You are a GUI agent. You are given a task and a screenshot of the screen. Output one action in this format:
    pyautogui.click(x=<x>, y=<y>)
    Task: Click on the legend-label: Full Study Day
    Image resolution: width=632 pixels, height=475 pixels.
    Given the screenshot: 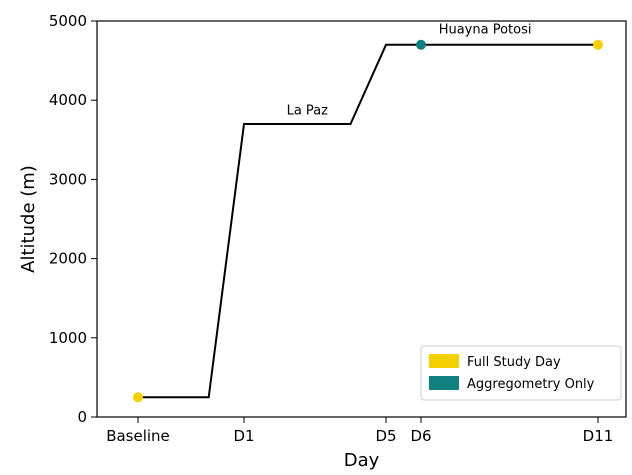 What is the action you would take?
    pyautogui.click(x=514, y=362)
    